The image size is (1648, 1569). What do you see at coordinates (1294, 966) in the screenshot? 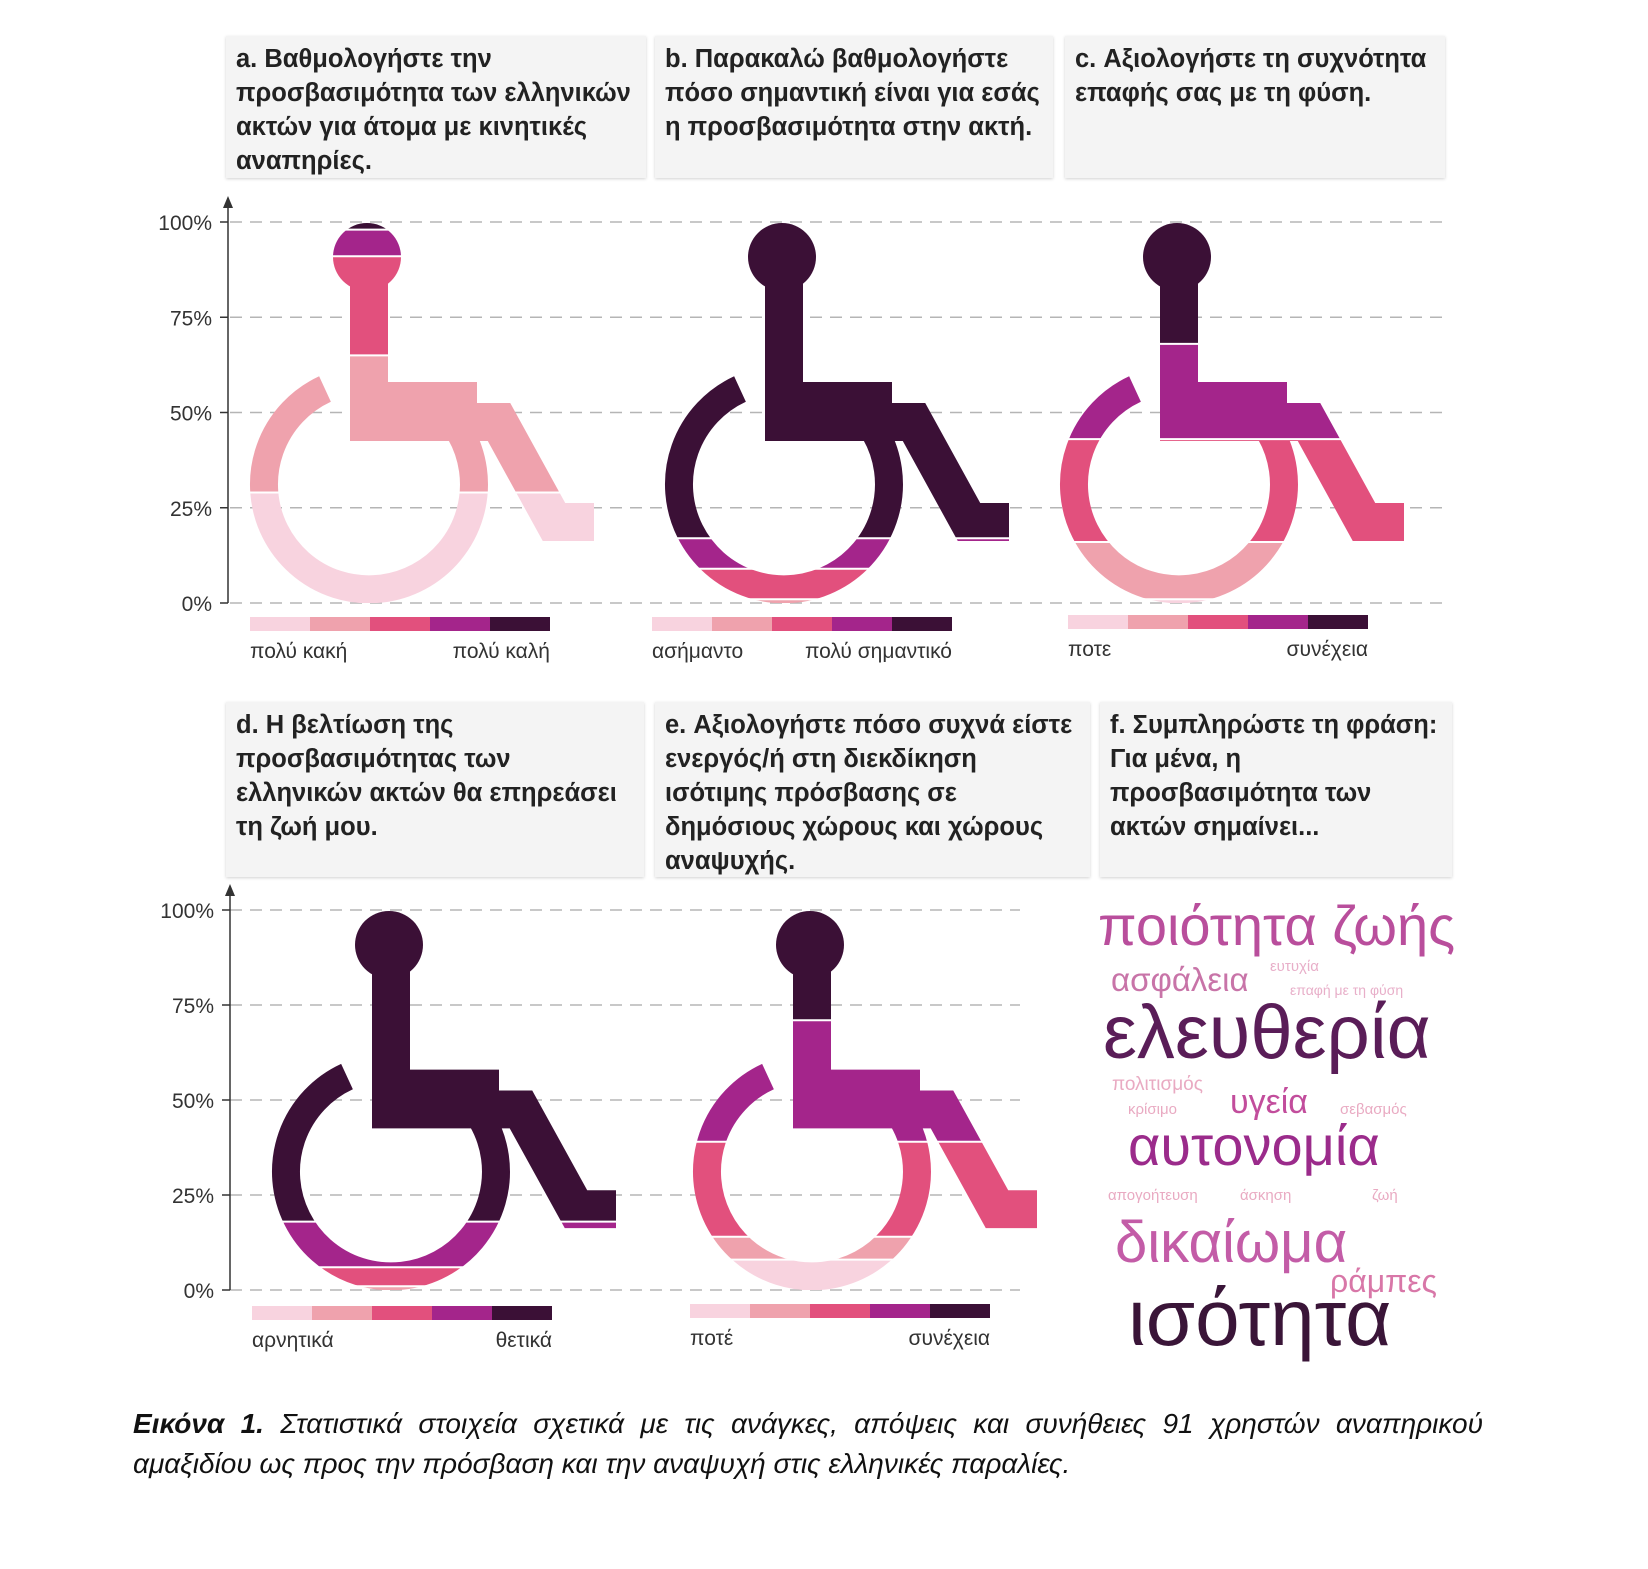
I see `word: ευτυχία` at bounding box center [1294, 966].